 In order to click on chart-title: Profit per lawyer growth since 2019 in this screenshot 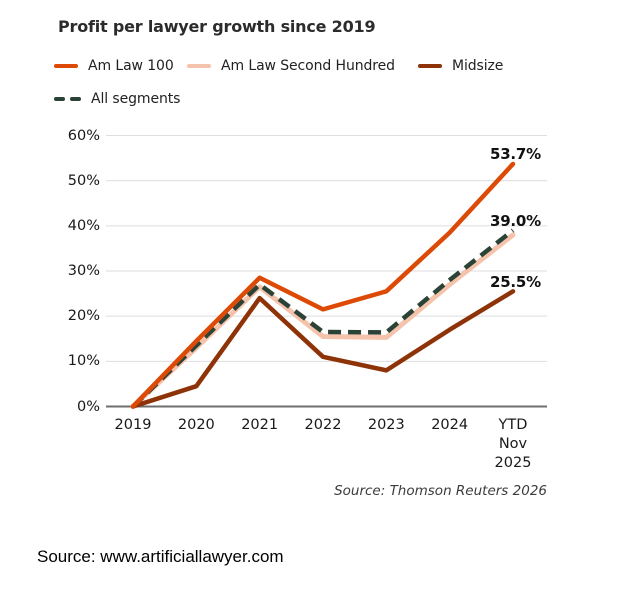, I will do `click(217, 26)`.